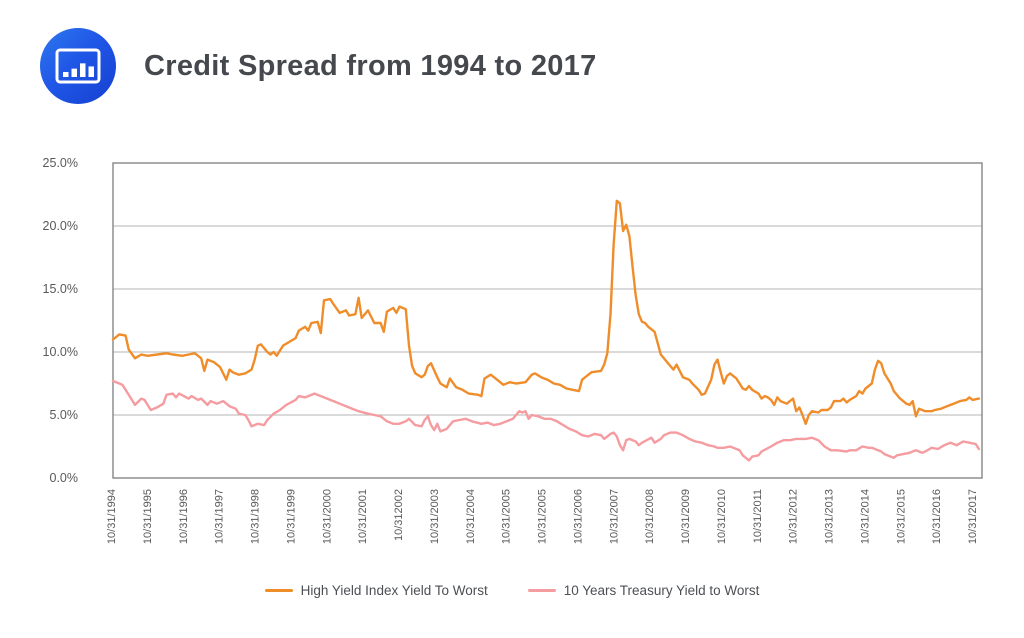  Describe the element at coordinates (148, 516) in the screenshot. I see `x-tick-label: 10/31/1995` at that location.